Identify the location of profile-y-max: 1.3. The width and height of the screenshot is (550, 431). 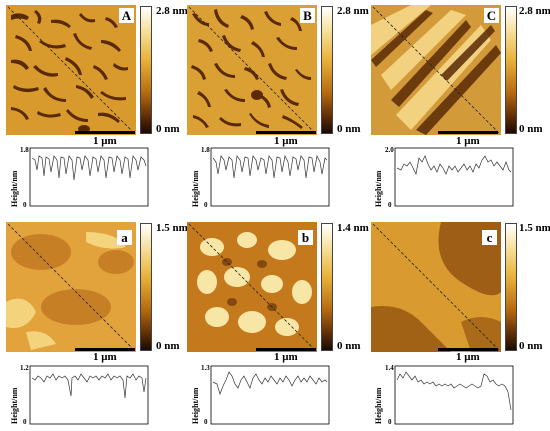
(205, 368).